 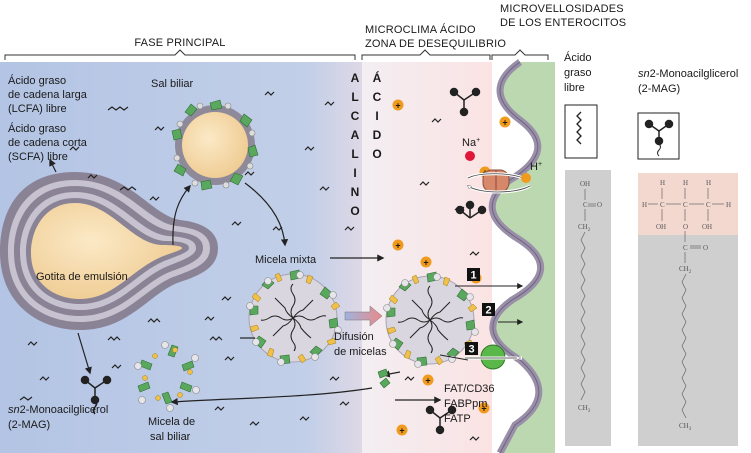 I want to click on vertical-label-acid: Á C I D O, so click(x=376, y=115).